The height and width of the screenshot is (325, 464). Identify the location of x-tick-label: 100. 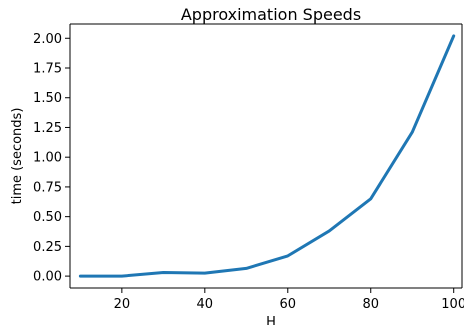
(452, 304).